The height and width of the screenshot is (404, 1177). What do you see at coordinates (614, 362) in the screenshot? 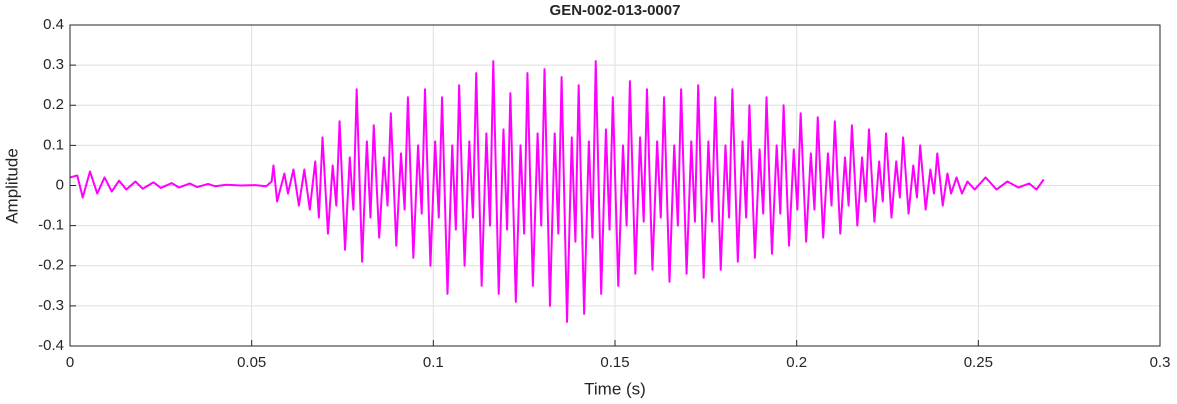
I see `x-tick-label: 0.15` at bounding box center [614, 362].